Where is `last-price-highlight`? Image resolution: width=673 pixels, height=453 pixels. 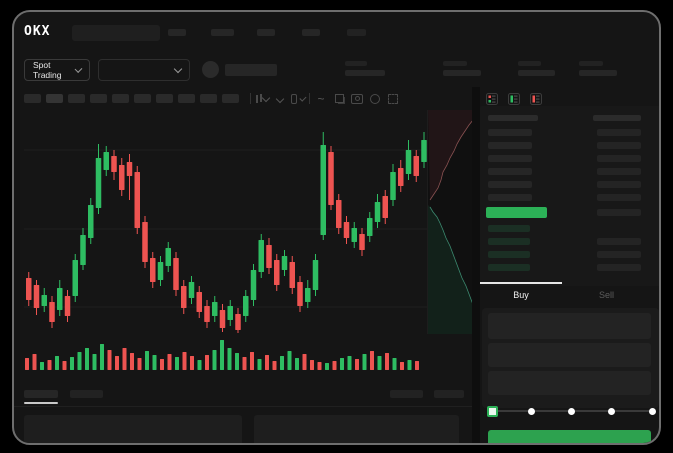
last-price-highlight is located at coordinates (516, 212).